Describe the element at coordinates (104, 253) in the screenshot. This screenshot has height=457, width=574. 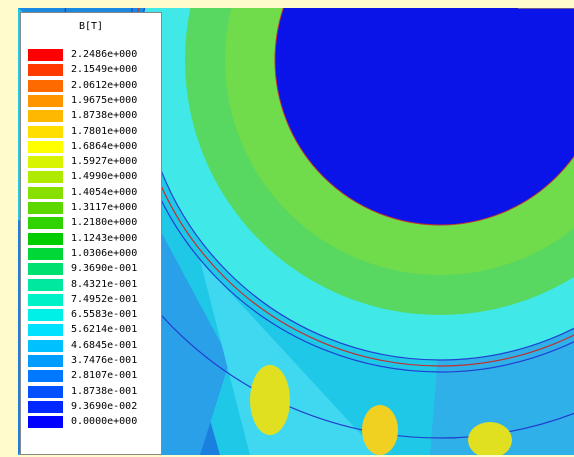
I see `legend-label: 1.0306e+000` at that location.